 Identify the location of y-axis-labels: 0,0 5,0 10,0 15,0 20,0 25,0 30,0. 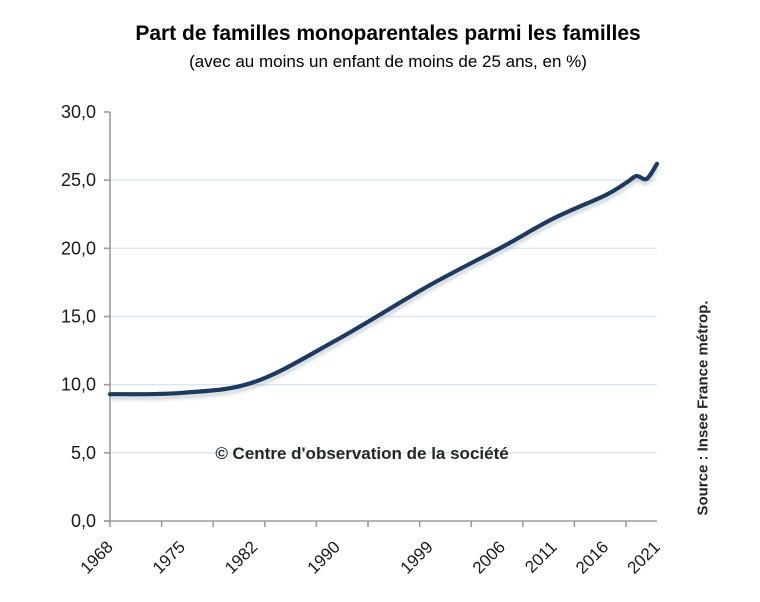
(78, 316).